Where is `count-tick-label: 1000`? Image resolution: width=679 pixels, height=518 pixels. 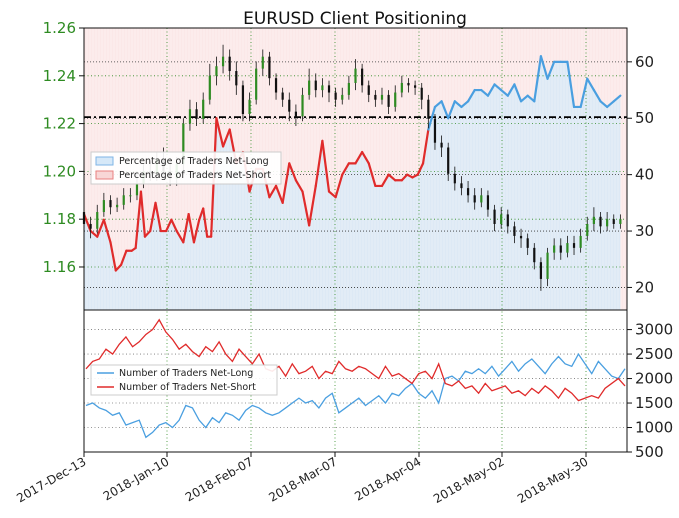
count-tick-label: 1000 is located at coordinates (654, 428).